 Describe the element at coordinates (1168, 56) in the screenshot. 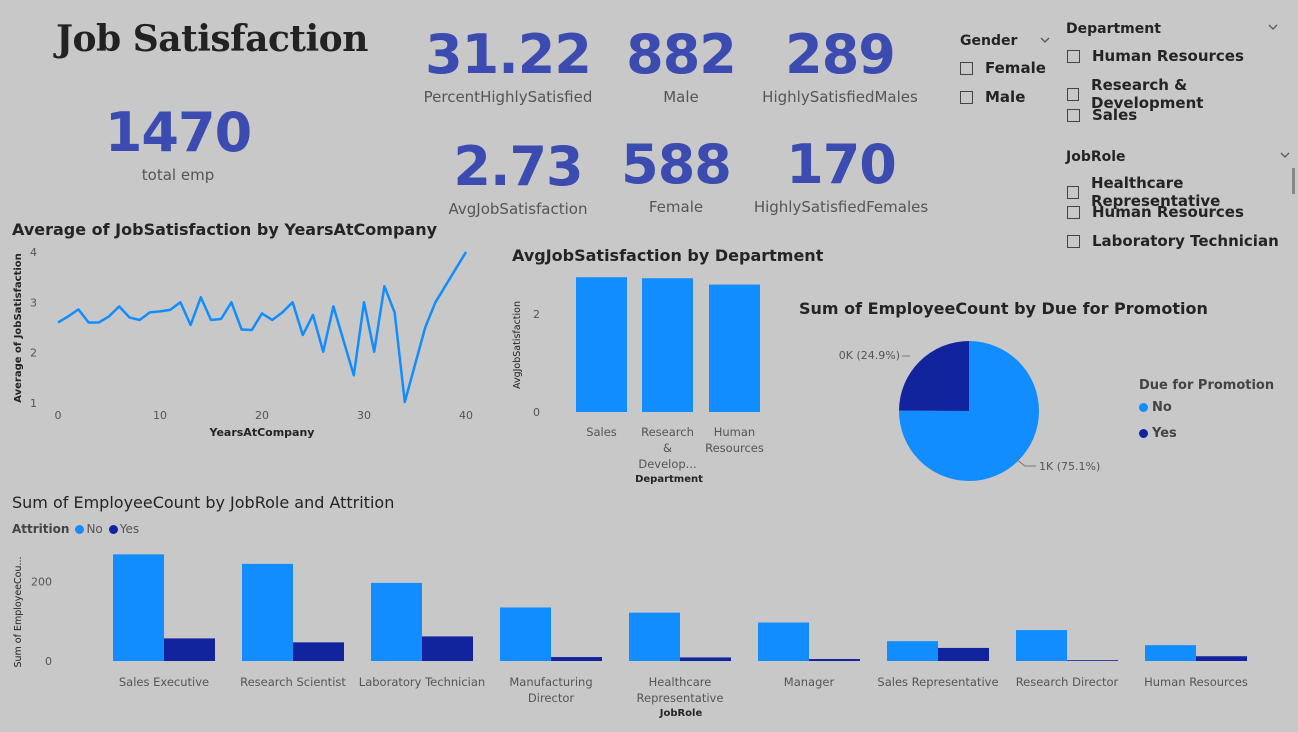

I see `option-label: Human Resources` at that location.